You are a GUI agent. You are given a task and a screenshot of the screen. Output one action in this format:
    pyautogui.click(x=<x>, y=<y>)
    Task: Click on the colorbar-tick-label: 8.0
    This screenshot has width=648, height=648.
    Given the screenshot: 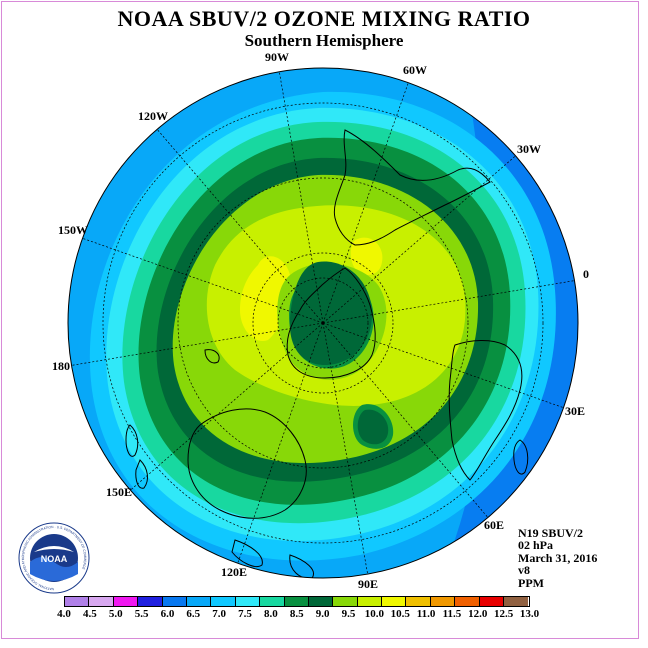 What is the action you would take?
    pyautogui.click(x=271, y=614)
    